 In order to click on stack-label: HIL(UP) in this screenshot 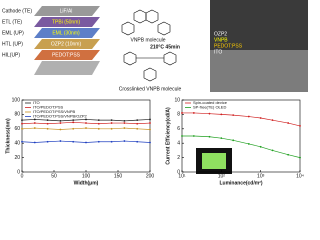, I will do `click(11, 55)`.